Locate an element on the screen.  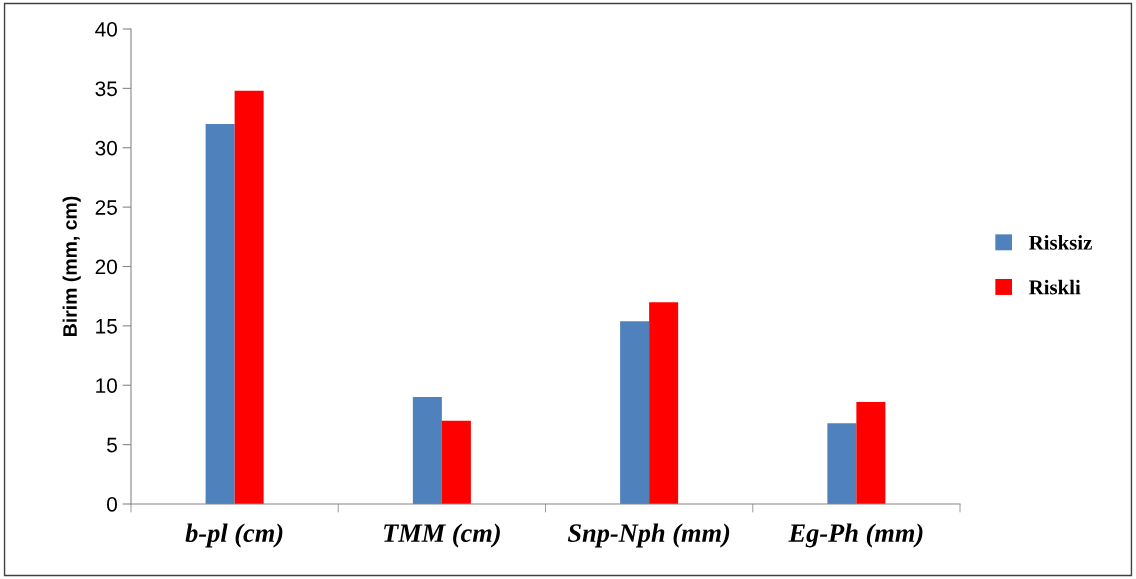
x-tick-label: Eg-Ph (mm) is located at coordinates (855, 535).